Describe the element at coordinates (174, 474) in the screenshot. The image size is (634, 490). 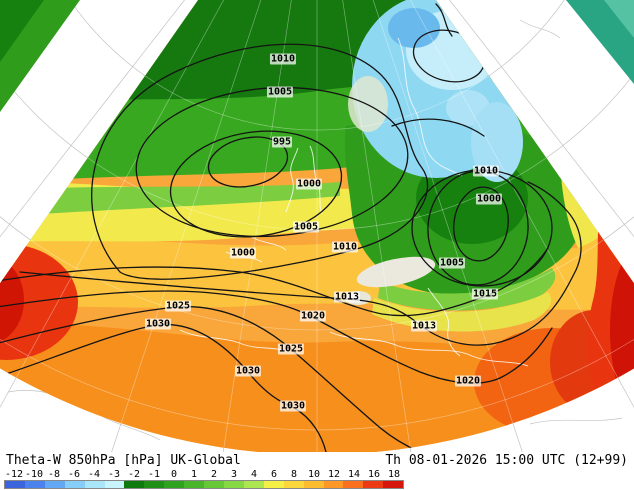
I see `legend-tick: 0` at that location.